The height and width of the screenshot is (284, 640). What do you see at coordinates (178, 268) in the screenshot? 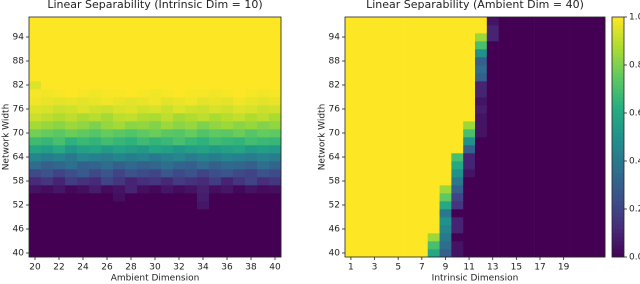
I see `x-tick-label: 32` at bounding box center [178, 268].